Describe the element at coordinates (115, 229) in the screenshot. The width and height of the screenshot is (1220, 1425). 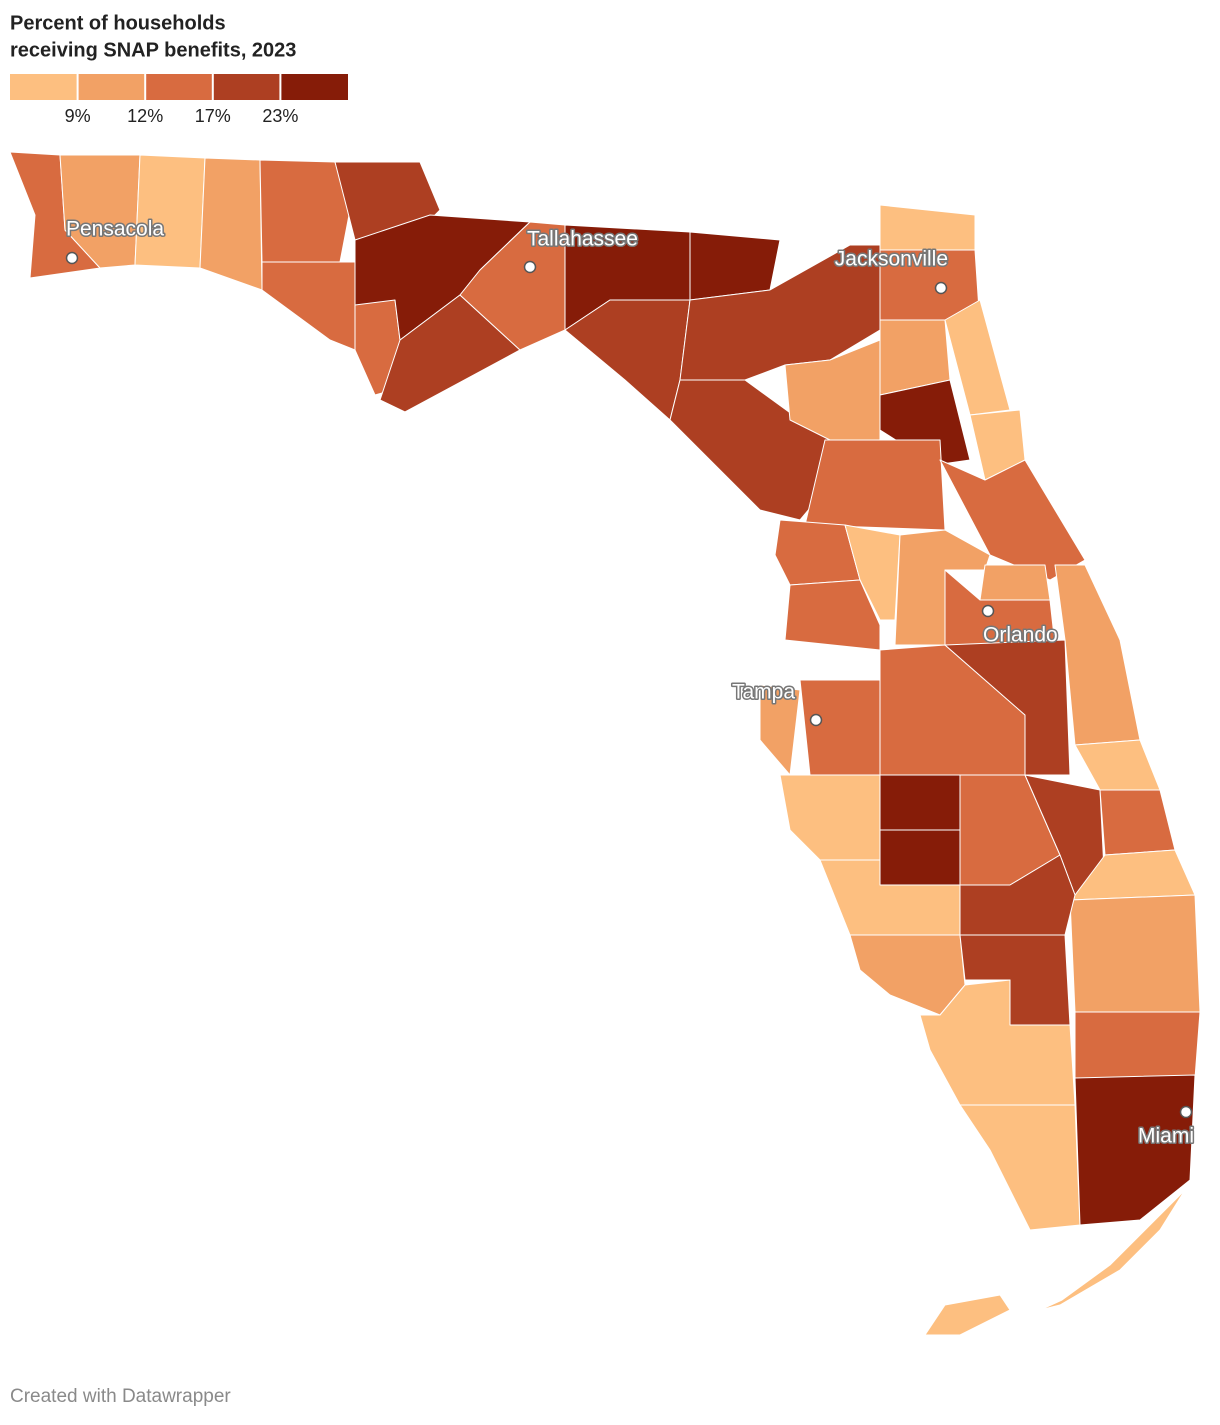
I see `city-label: Pensacola` at that location.